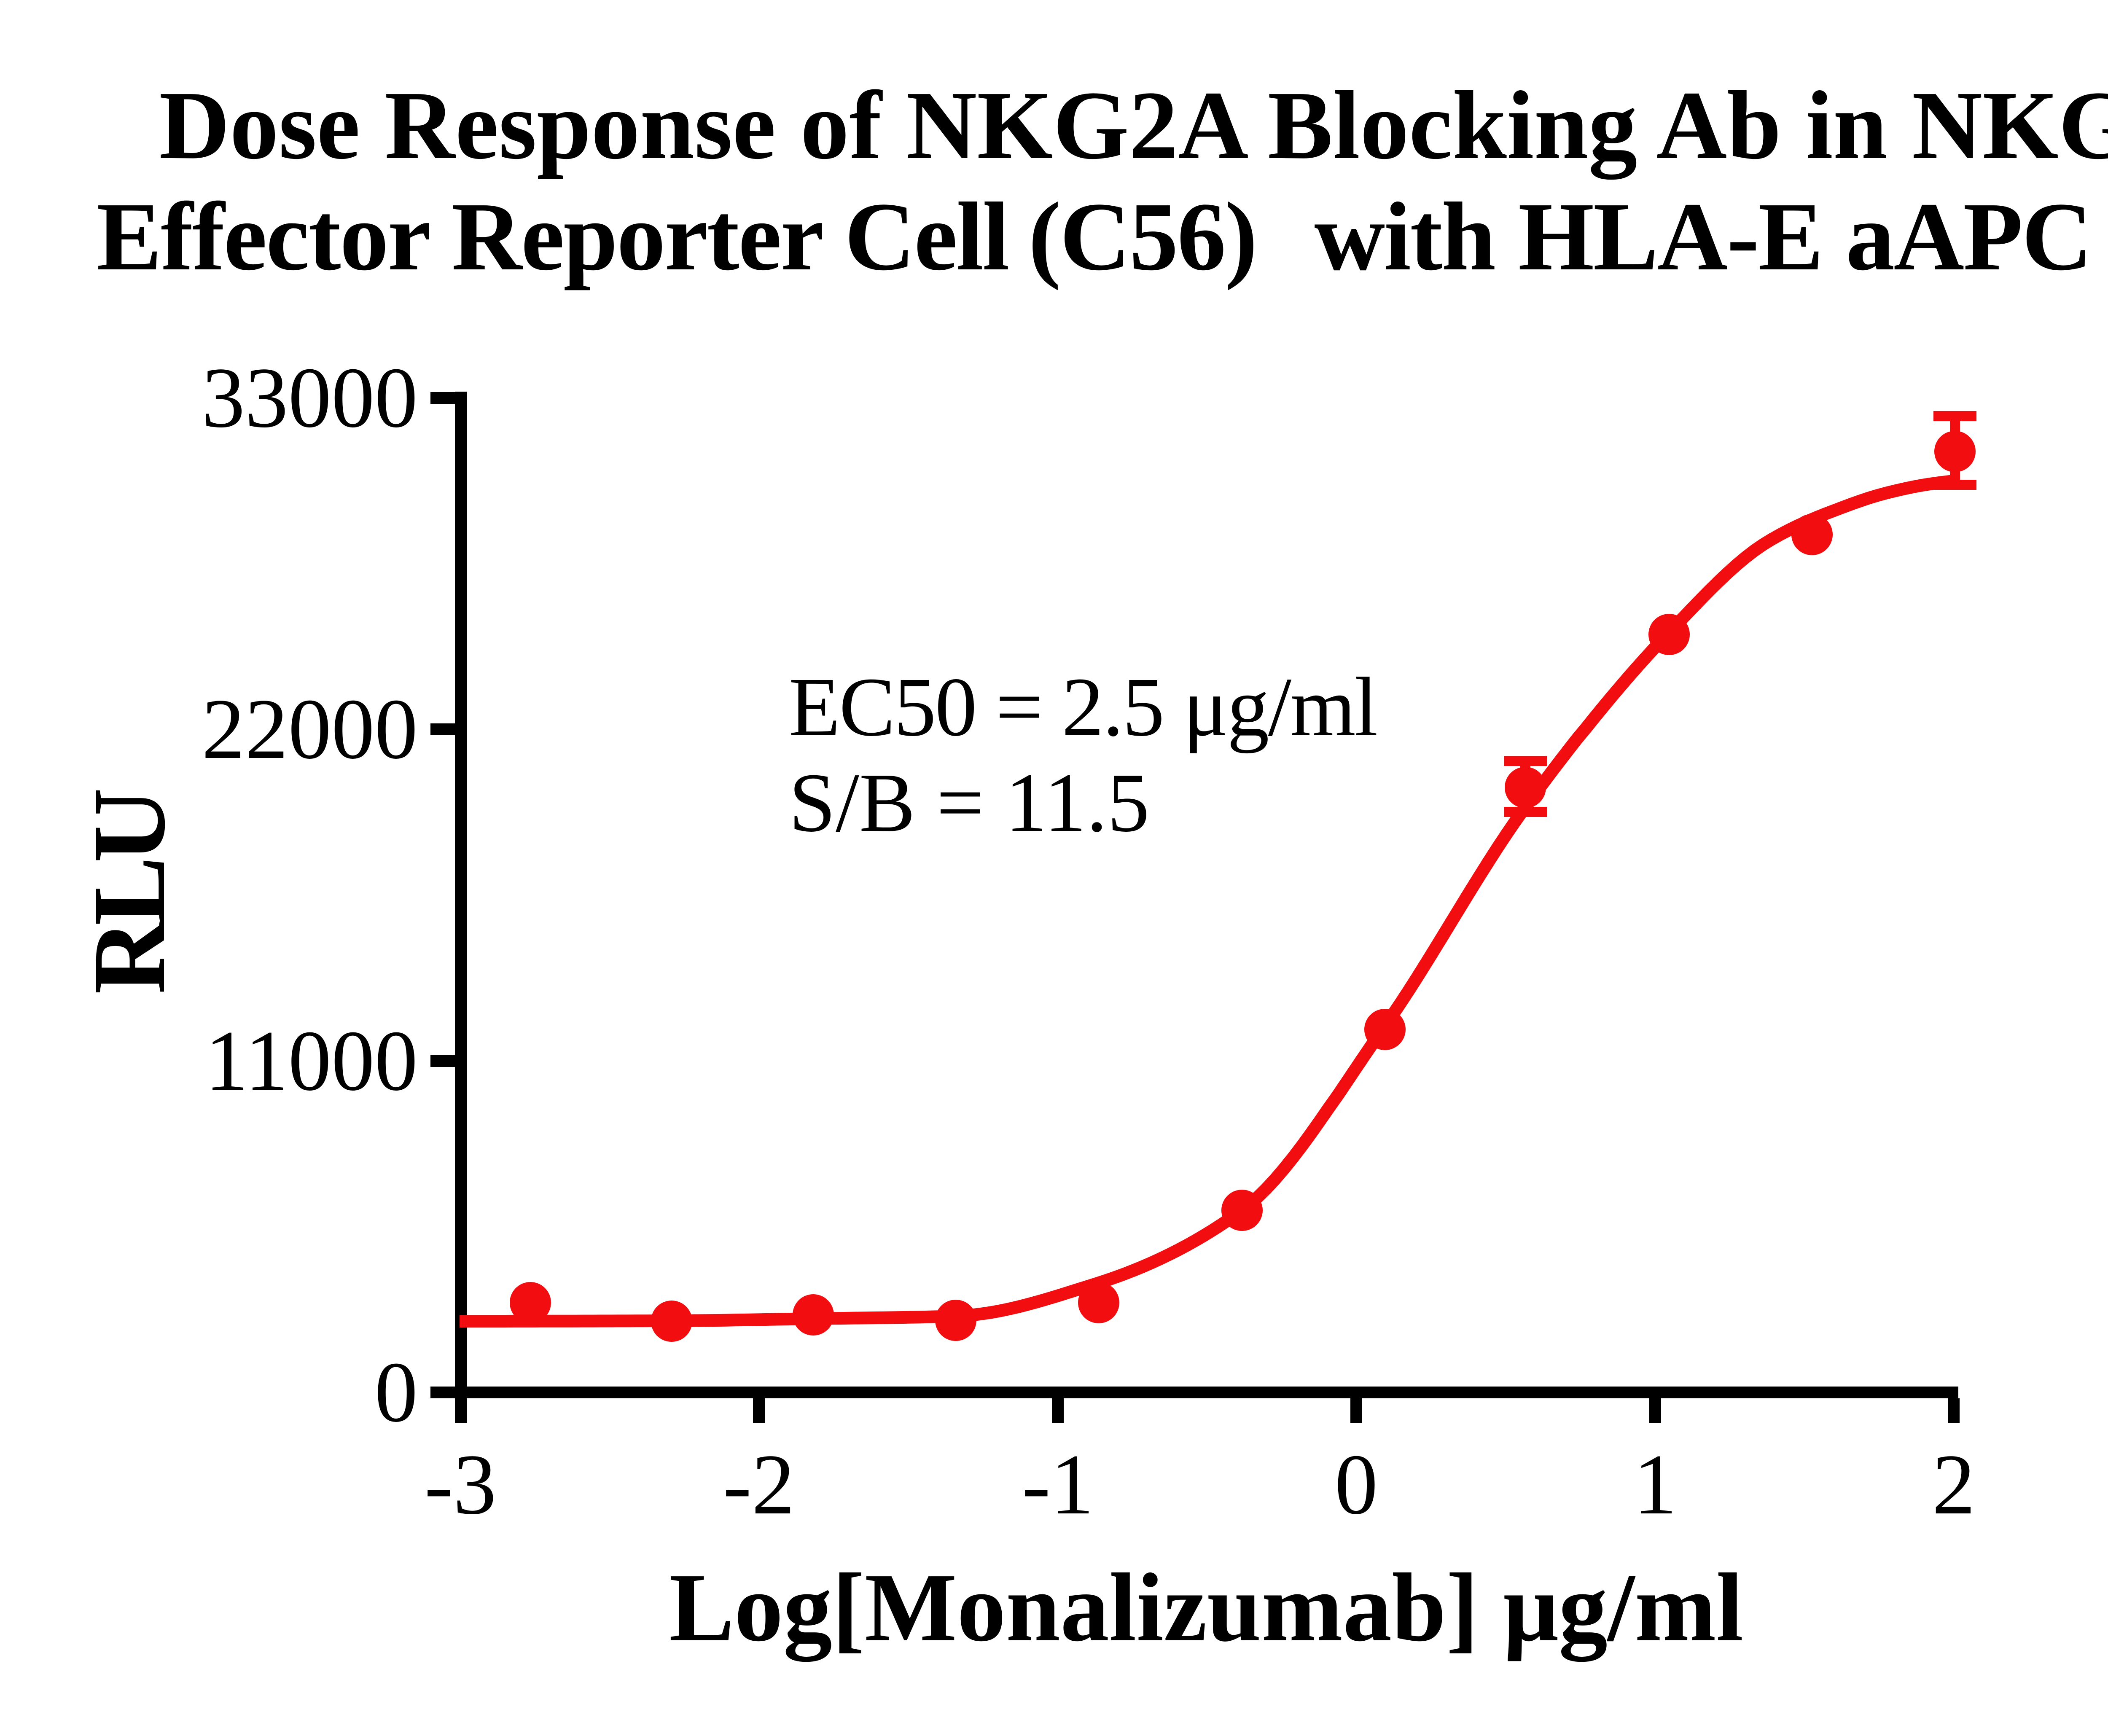  Describe the element at coordinates (759, 1484) in the screenshot. I see `svg-text: -2` at that location.